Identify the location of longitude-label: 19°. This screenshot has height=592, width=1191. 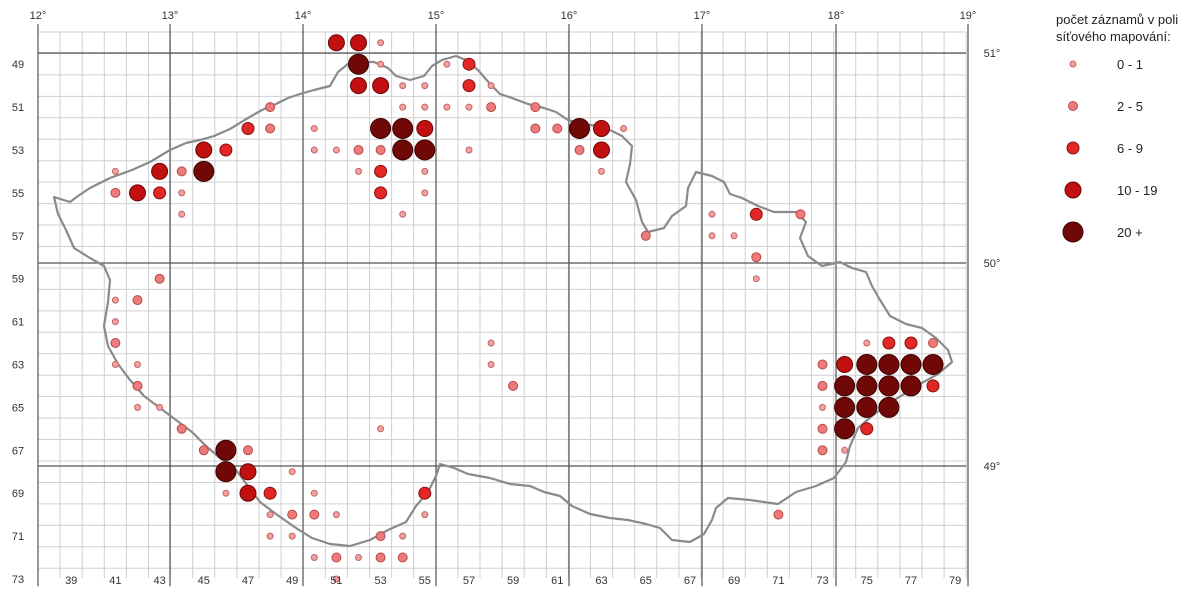
(968, 16).